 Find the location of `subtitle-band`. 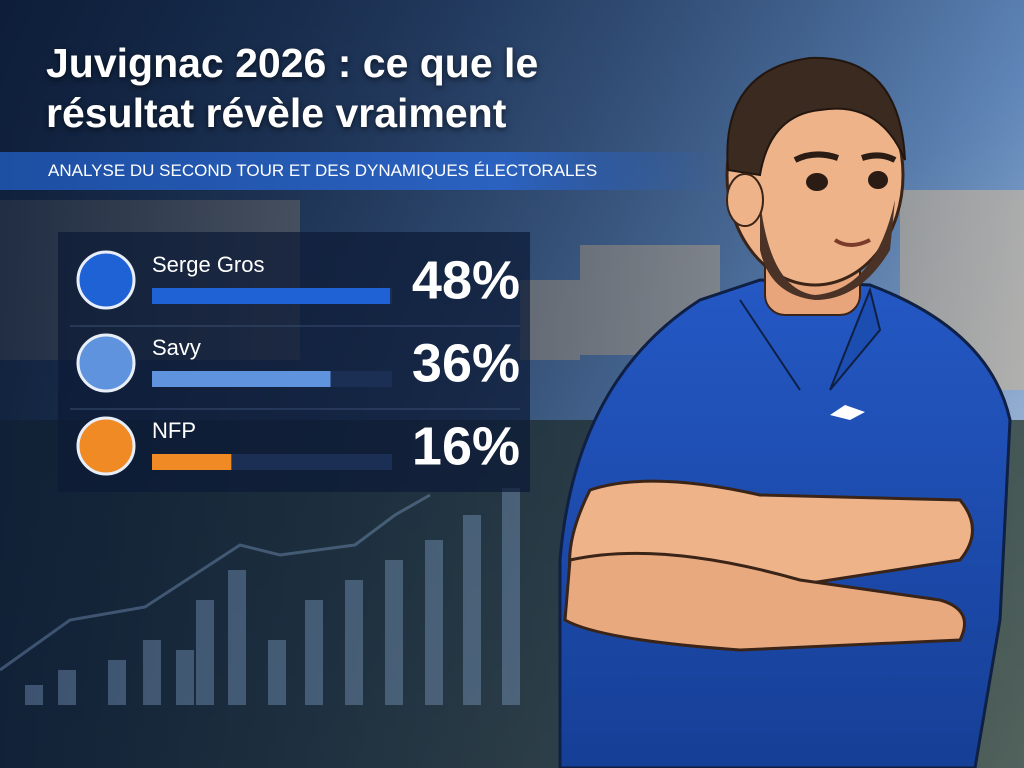

subtitle-band is located at coordinates (360, 171).